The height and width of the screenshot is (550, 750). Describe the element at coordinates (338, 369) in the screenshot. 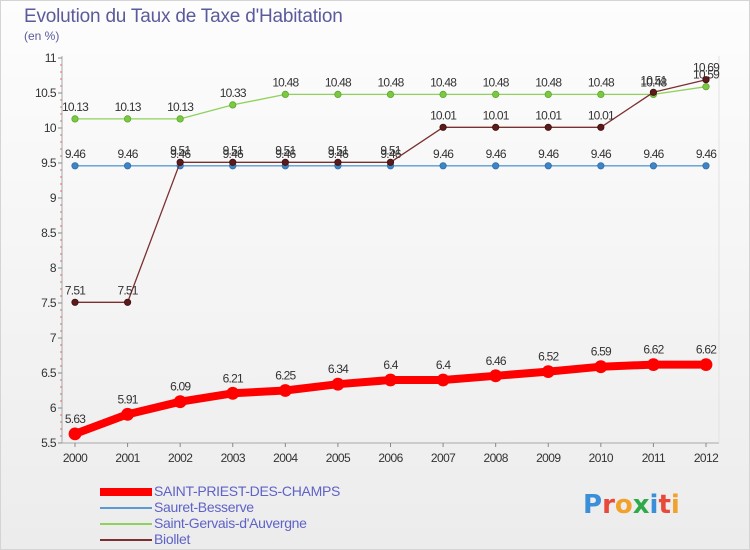

I see `data-label: 6.34` at that location.